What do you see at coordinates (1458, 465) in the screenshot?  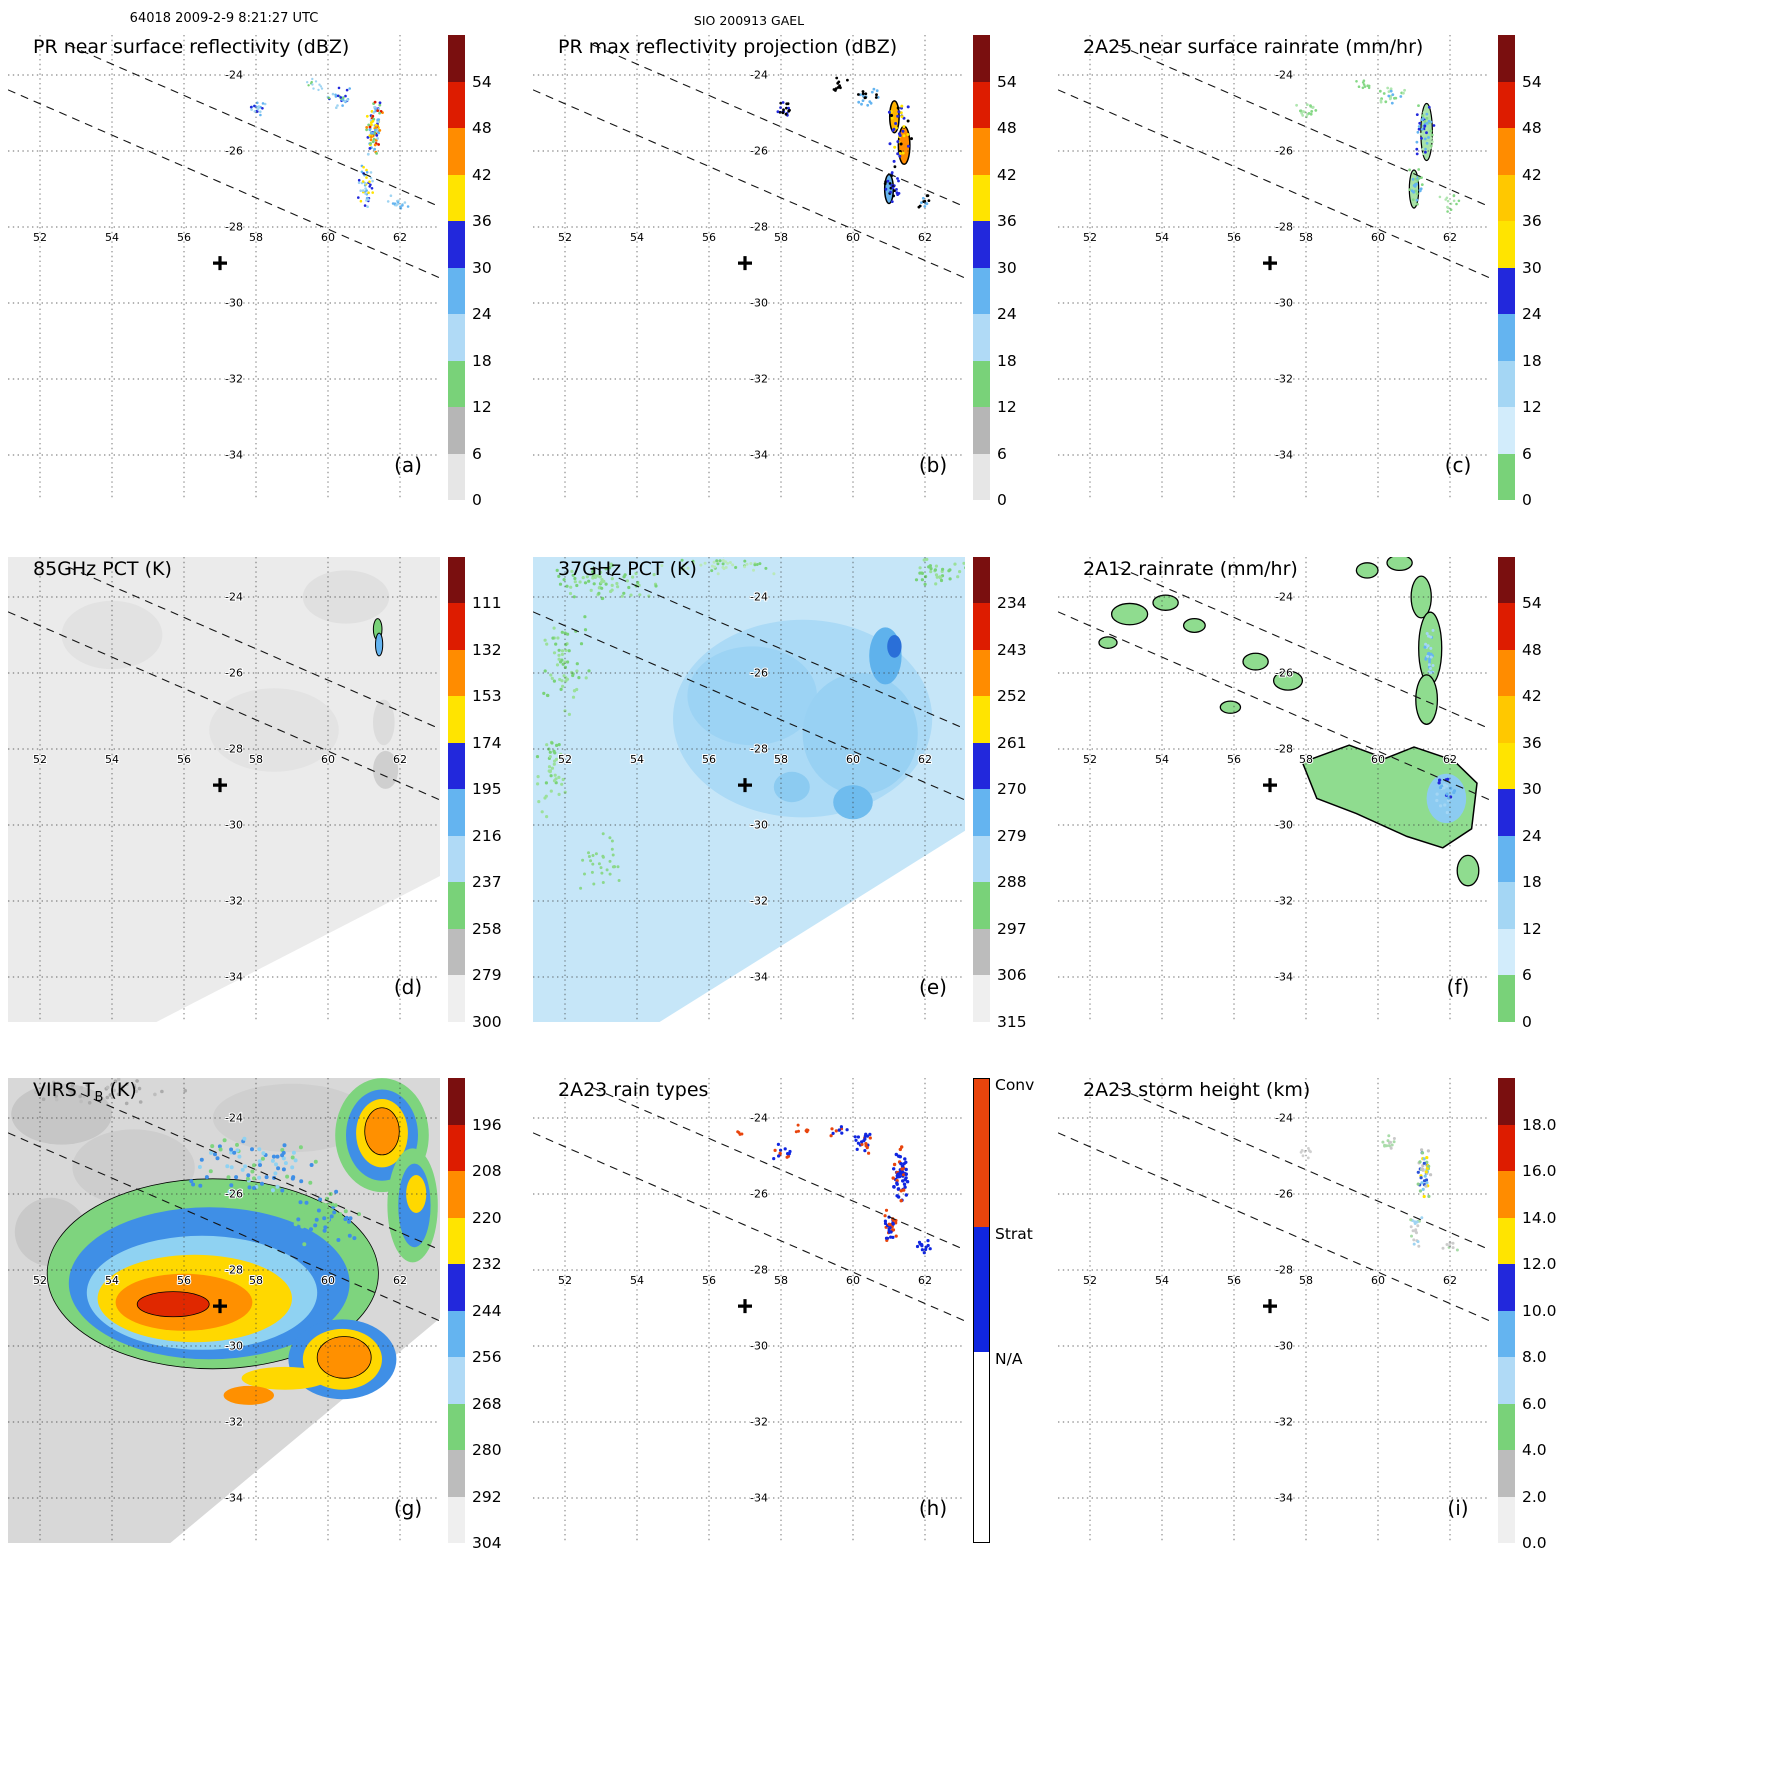 I see `panel-letter: (c)` at bounding box center [1458, 465].